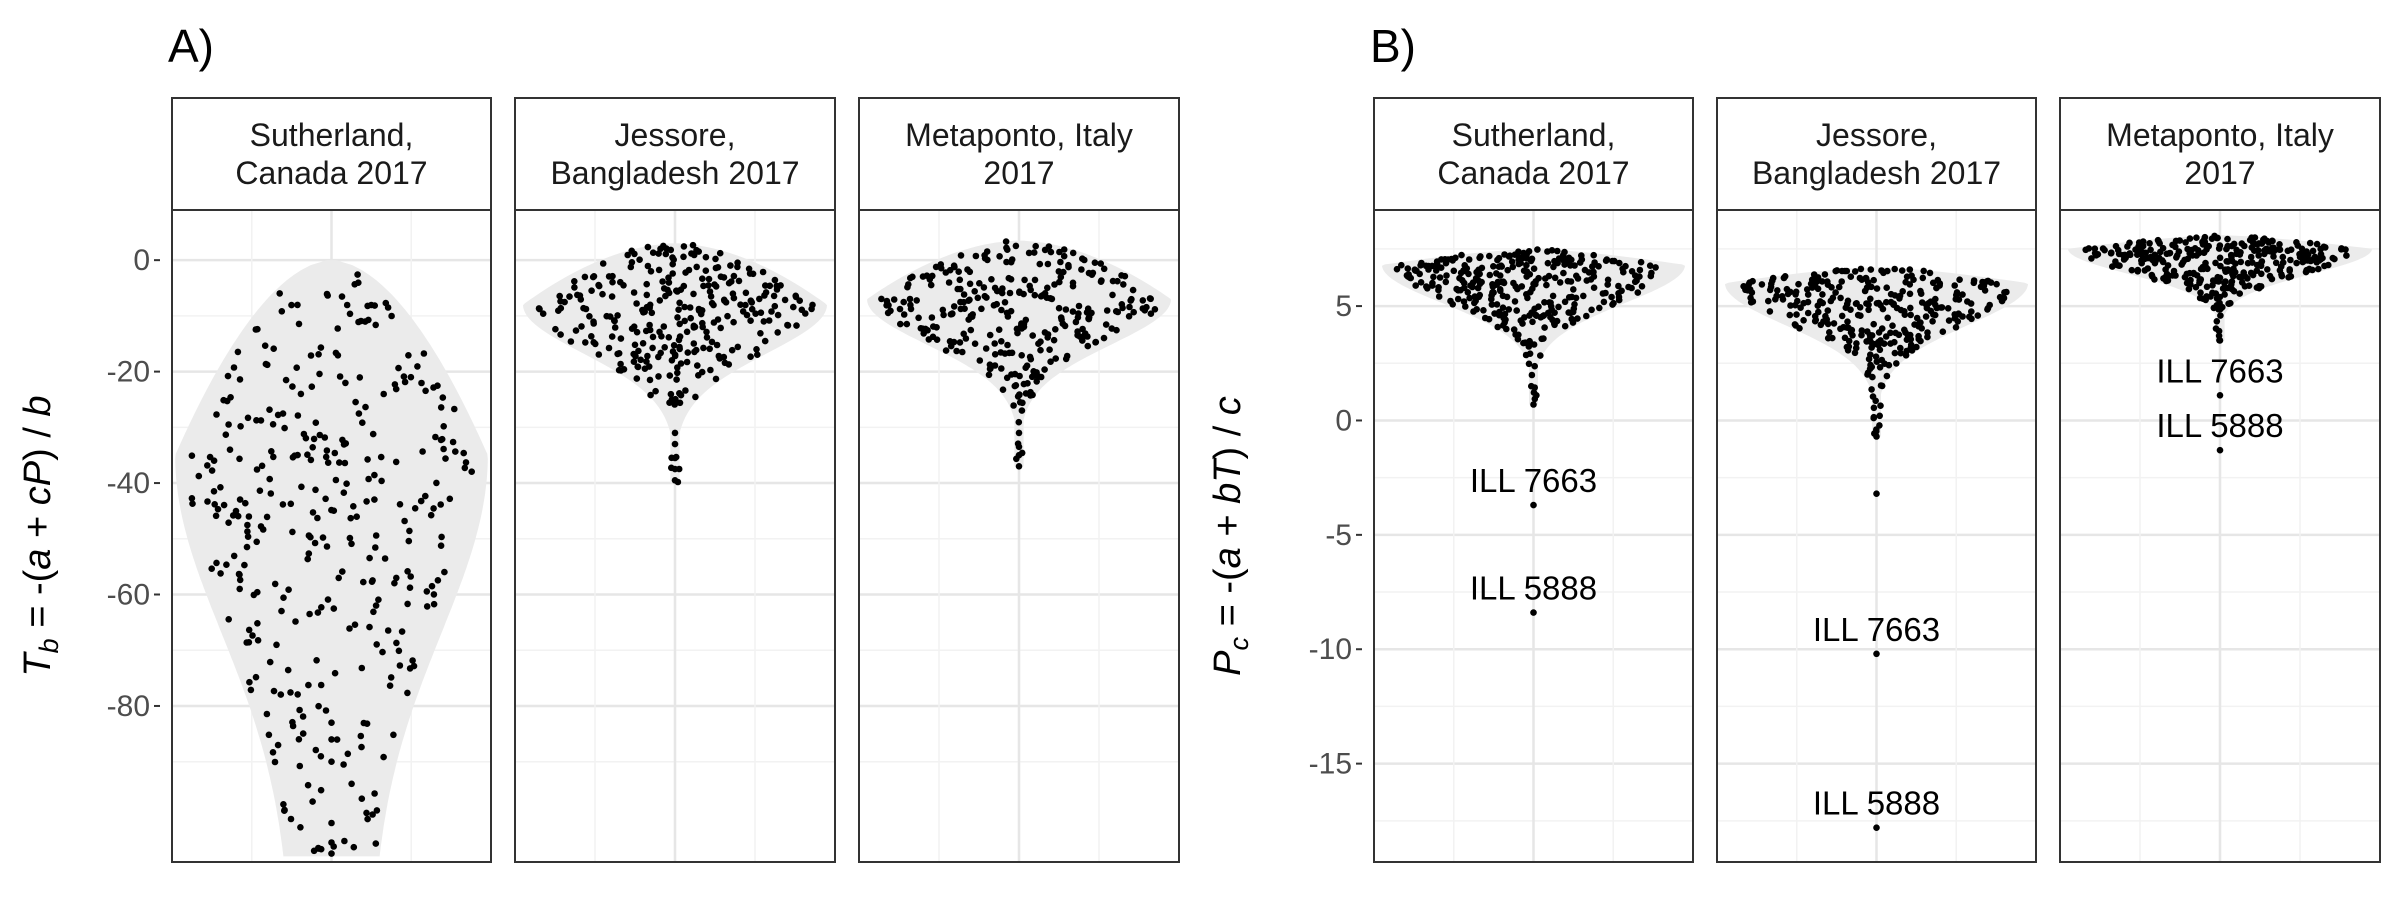 This screenshot has height=900, width=2400. What do you see at coordinates (1330, 649) in the screenshot?
I see `y-tick-label: -10` at bounding box center [1330, 649].